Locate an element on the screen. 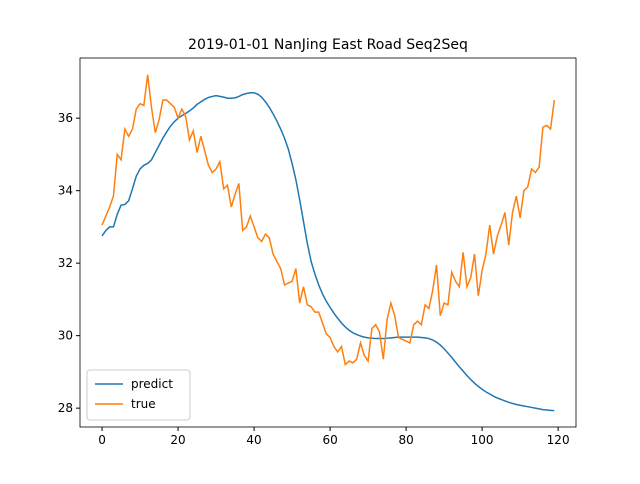 This screenshot has width=640, height=484. legend: predict true is located at coordinates (138, 395).